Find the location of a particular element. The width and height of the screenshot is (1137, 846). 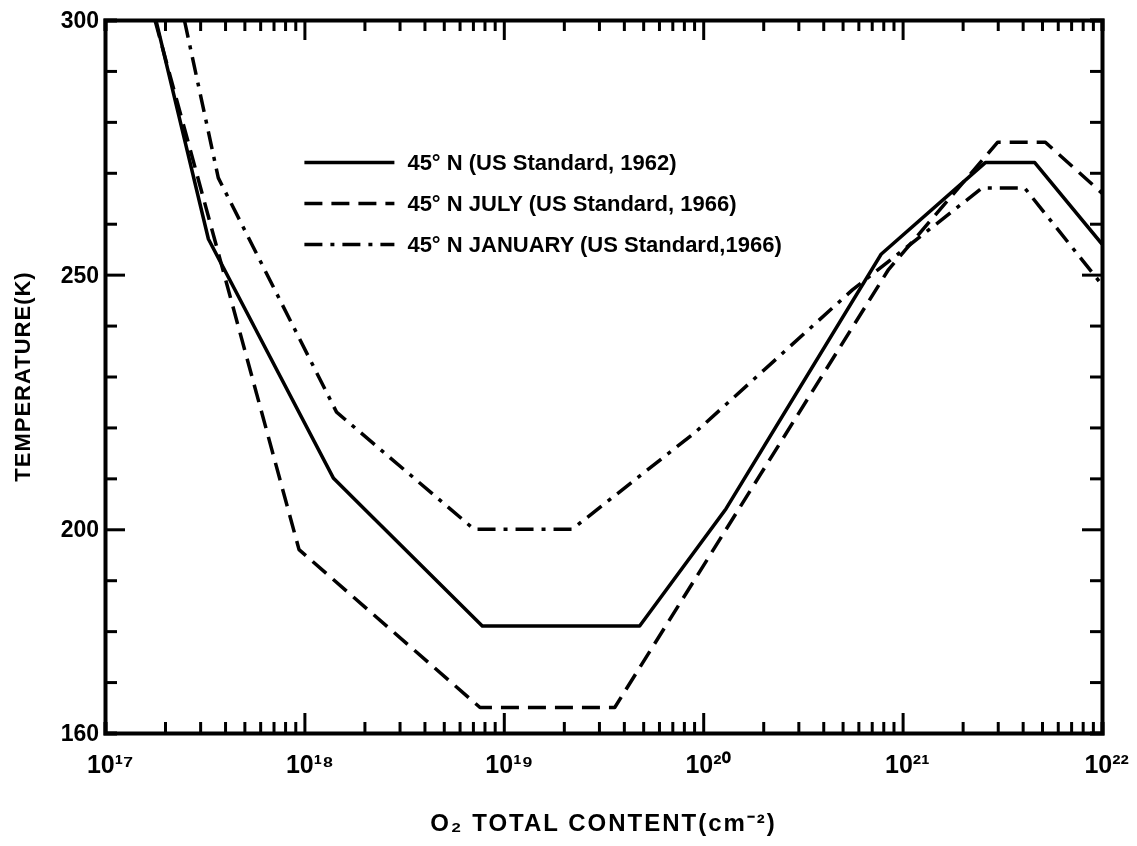

x-tick-label: 10²¹ is located at coordinates (907, 763).